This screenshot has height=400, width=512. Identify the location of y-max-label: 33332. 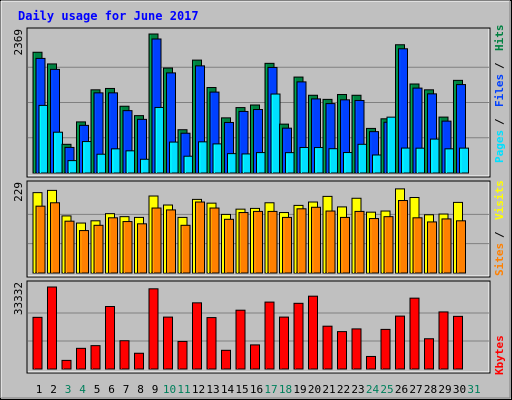
(18, 298).